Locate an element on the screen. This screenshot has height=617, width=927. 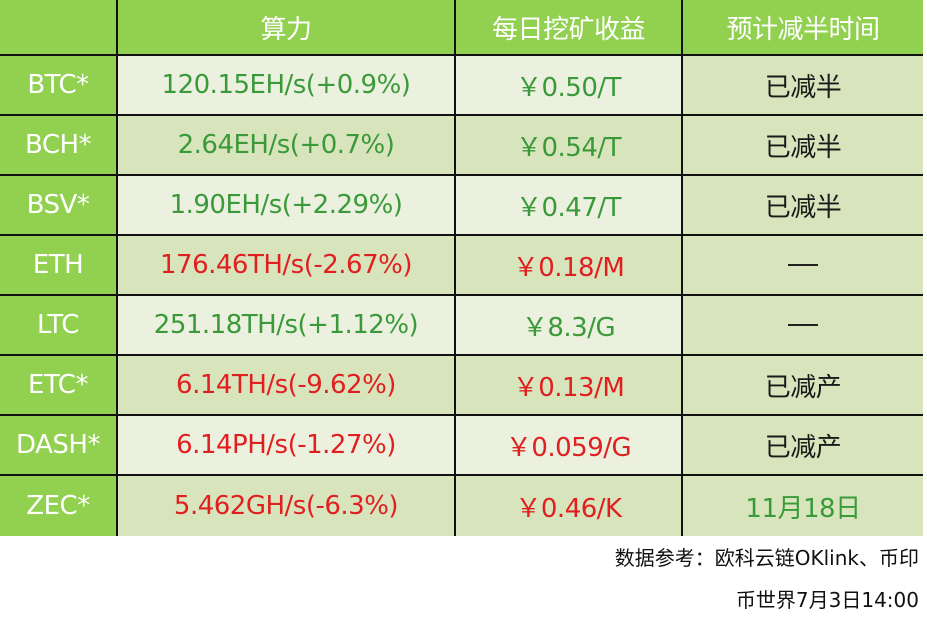
table-row: ZEC* 5.462GH/s(-6.3%) ￥0.46/K 11月18日 is located at coordinates (461, 506).